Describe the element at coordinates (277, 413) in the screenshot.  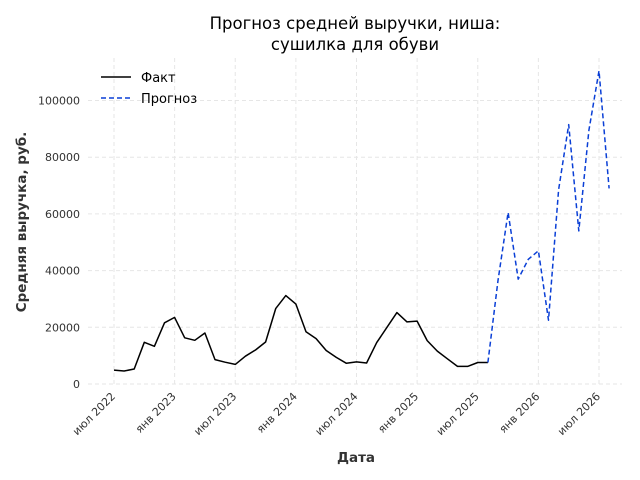
I see `x-tick-label: янв 2024` at that location.